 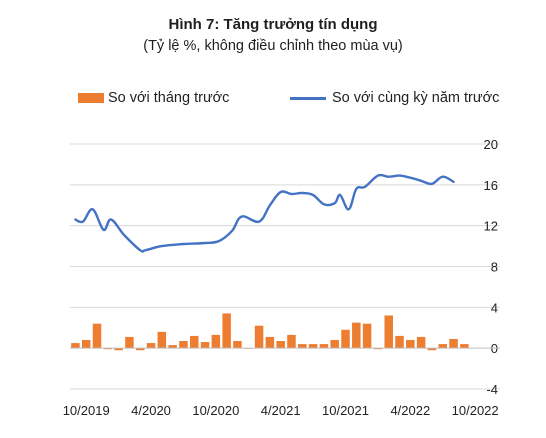 I want to click on x-tick-label: 10/2019, so click(x=86, y=410).